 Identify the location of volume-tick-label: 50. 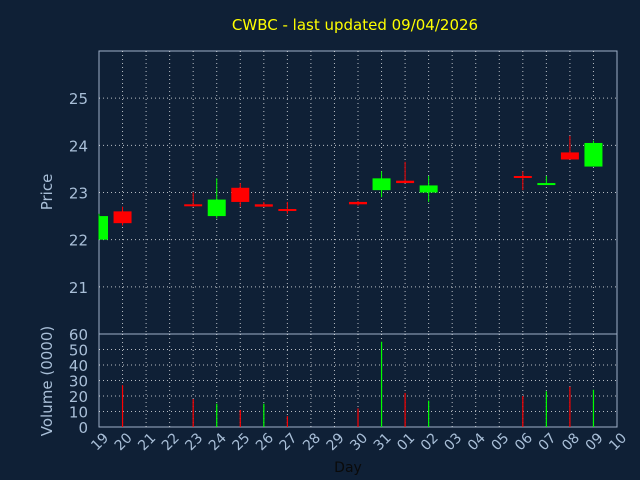
(78, 351).